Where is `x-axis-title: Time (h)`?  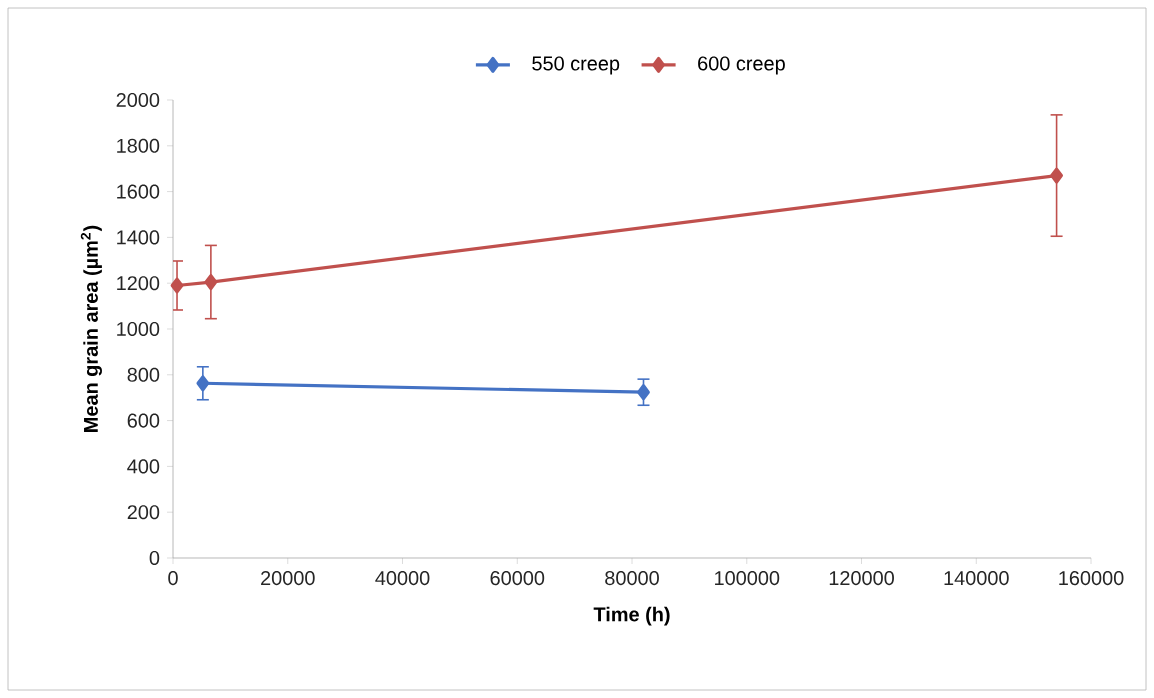 x-axis-title: Time (h) is located at coordinates (631, 616).